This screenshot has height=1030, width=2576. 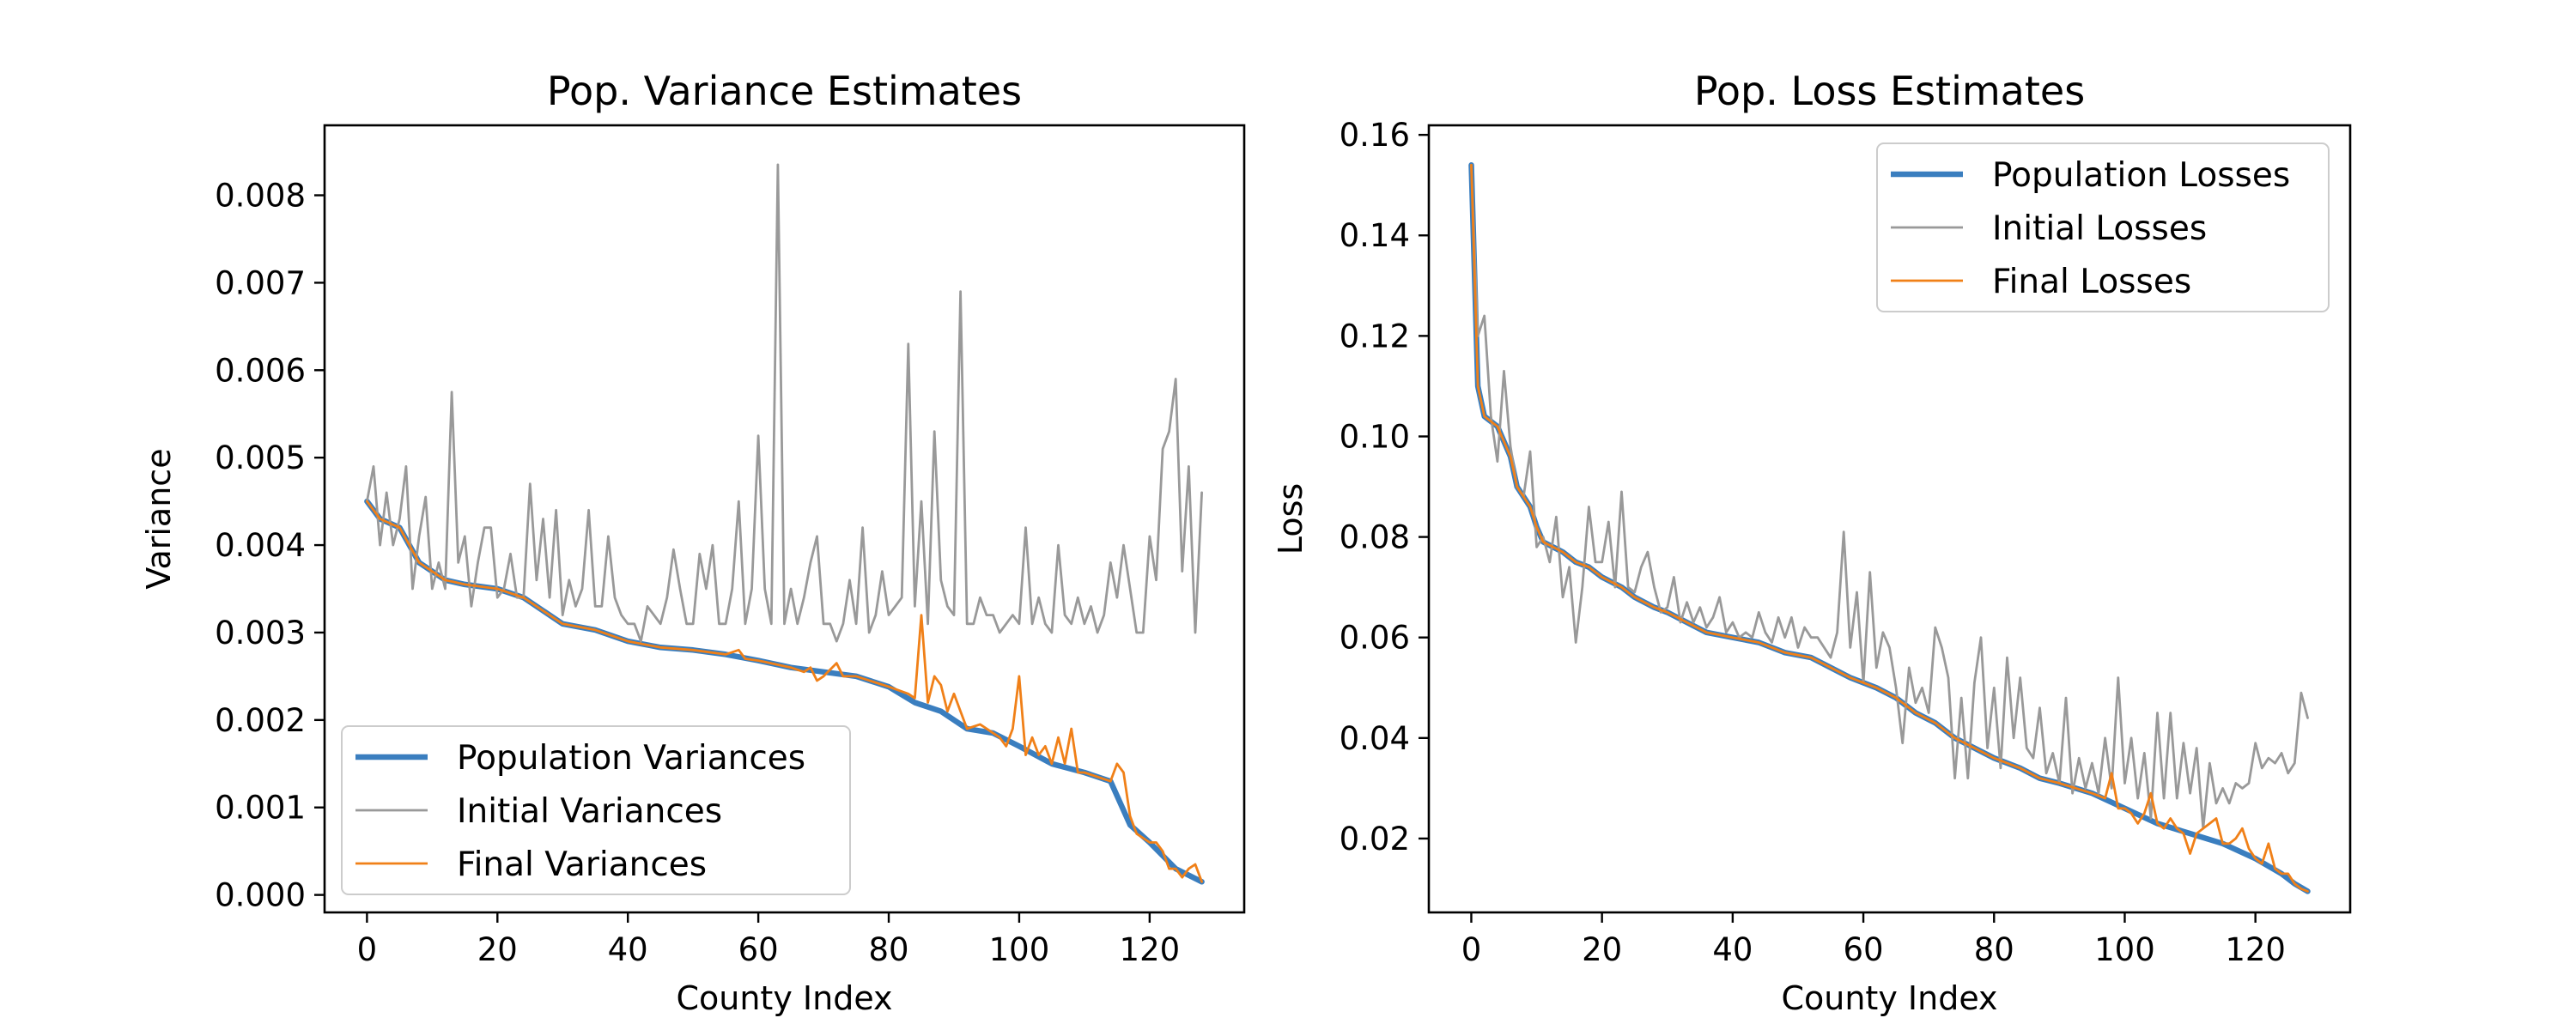 What do you see at coordinates (1375, 738) in the screenshot?
I see `y-tick-label: 0.04` at bounding box center [1375, 738].